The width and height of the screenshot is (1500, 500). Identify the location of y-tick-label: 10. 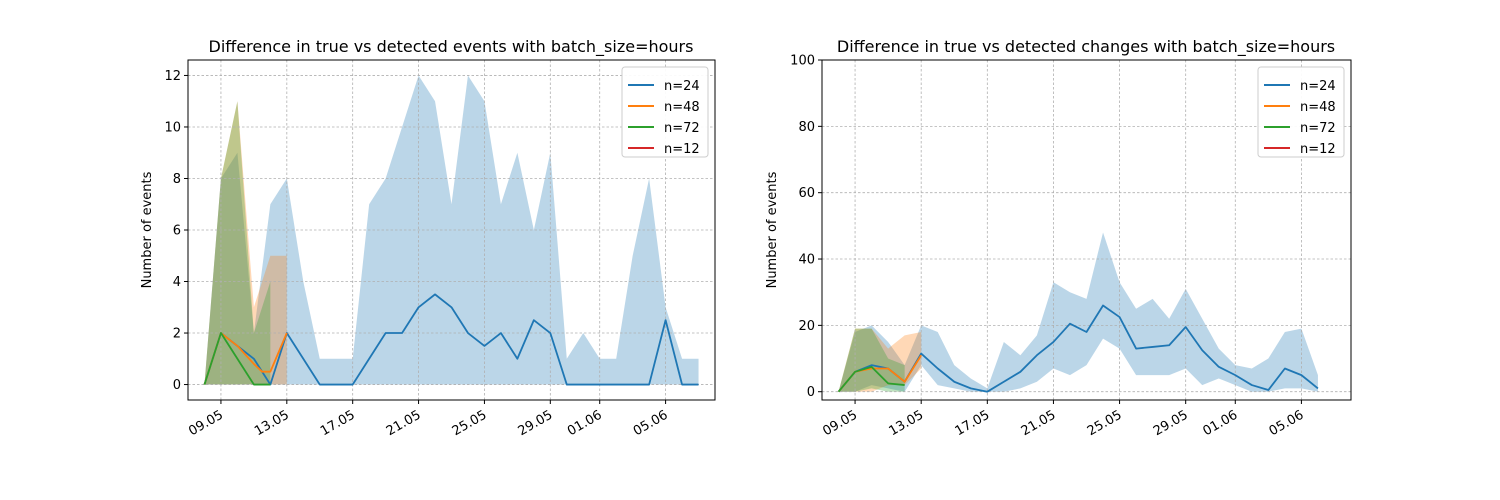
(172, 127).